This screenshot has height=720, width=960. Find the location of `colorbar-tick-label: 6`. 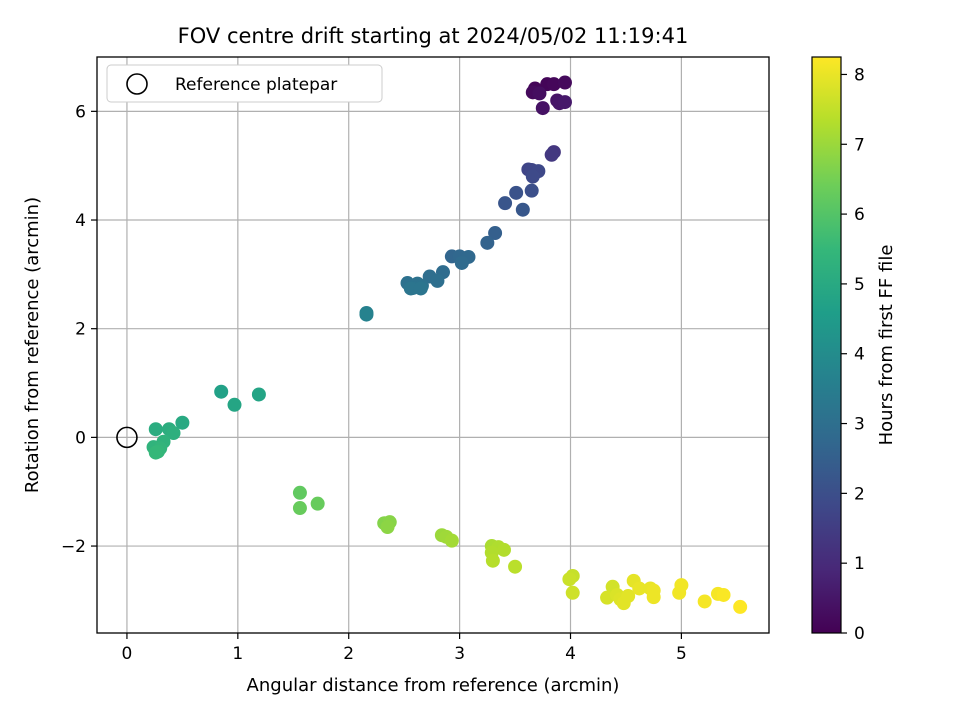

colorbar-tick-label: 6 is located at coordinates (859, 215).